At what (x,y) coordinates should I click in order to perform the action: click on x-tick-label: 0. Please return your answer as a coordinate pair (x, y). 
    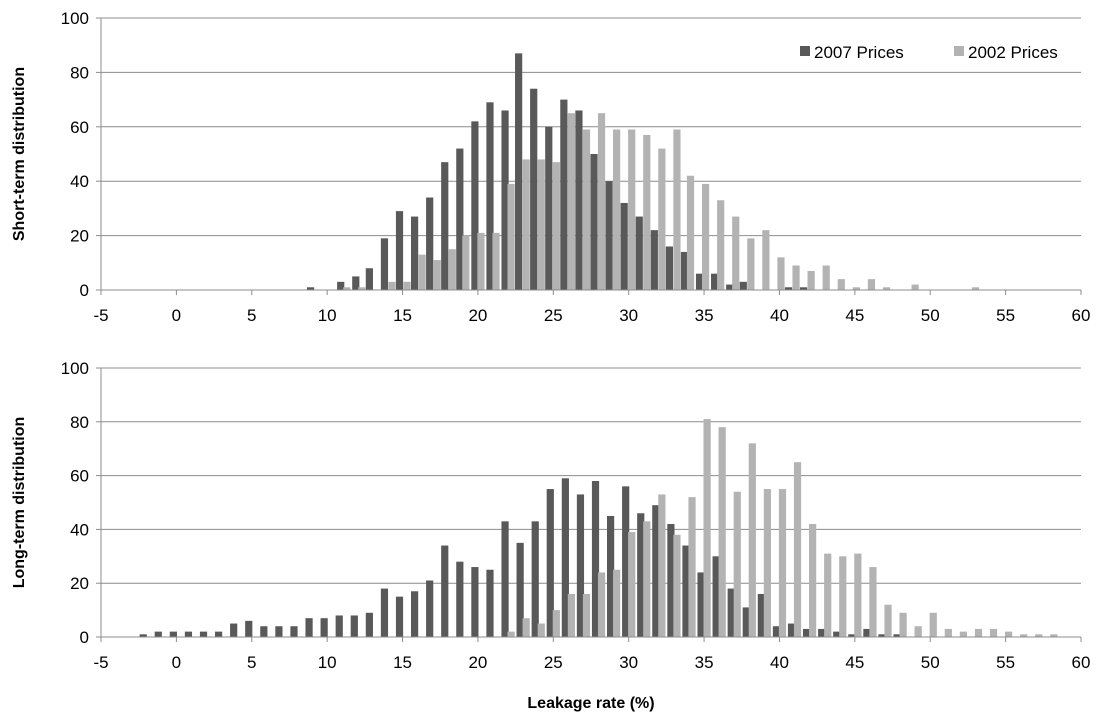
    Looking at the image, I should click on (176, 315).